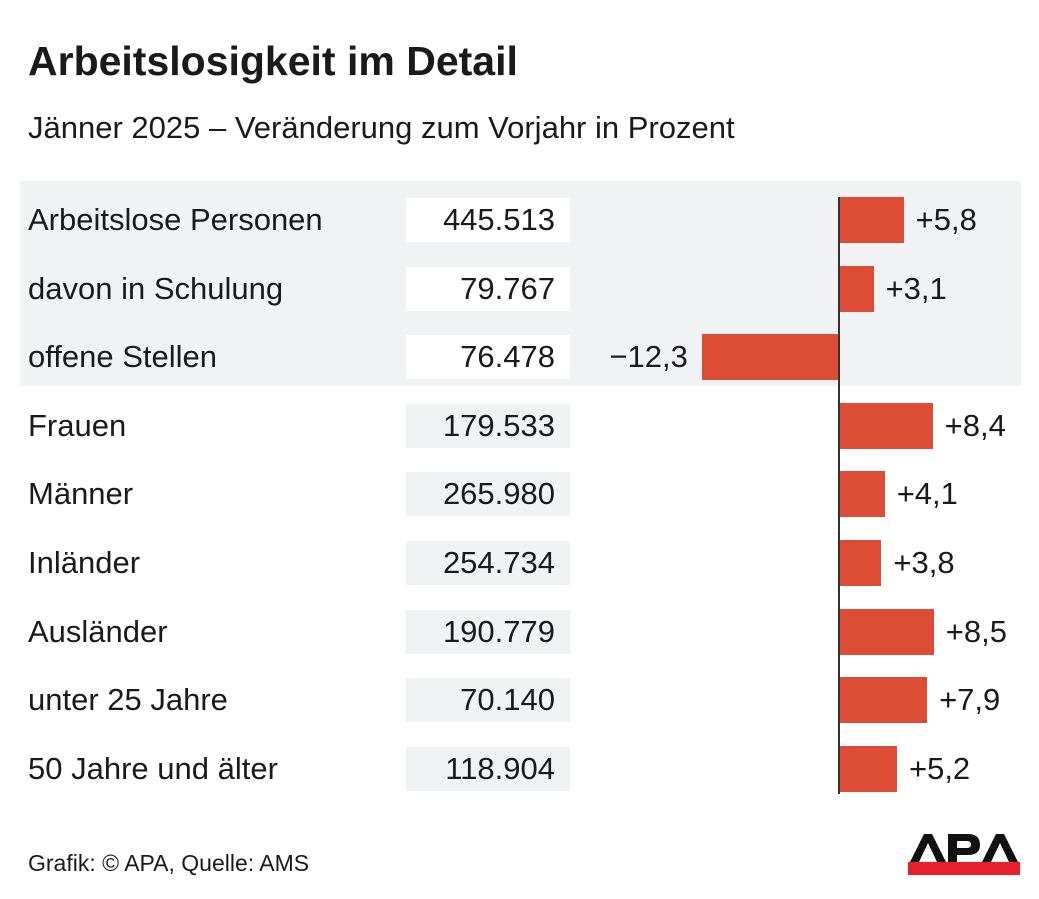 The width and height of the screenshot is (1039, 899). What do you see at coordinates (153, 768) in the screenshot?
I see `category-label: 50 Jahre und älter` at bounding box center [153, 768].